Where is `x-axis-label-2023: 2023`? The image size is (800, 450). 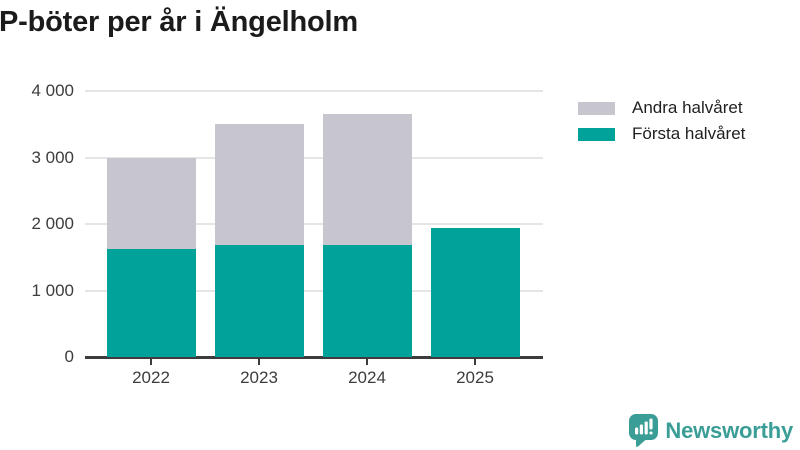 x-axis-label-2023: 2023 is located at coordinates (259, 377).